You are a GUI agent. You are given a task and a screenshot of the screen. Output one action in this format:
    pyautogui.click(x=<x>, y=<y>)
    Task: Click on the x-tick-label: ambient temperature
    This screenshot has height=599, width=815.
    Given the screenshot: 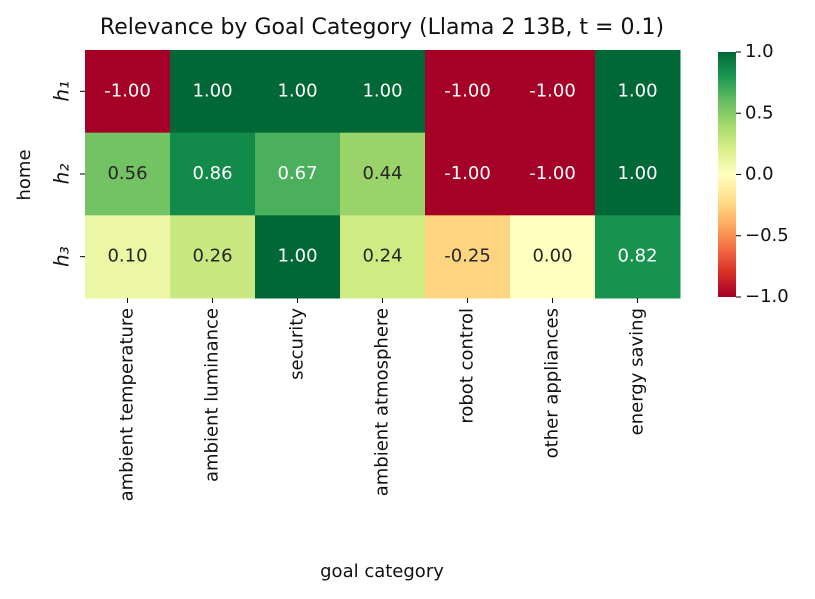 What is the action you would take?
    pyautogui.click(x=127, y=404)
    